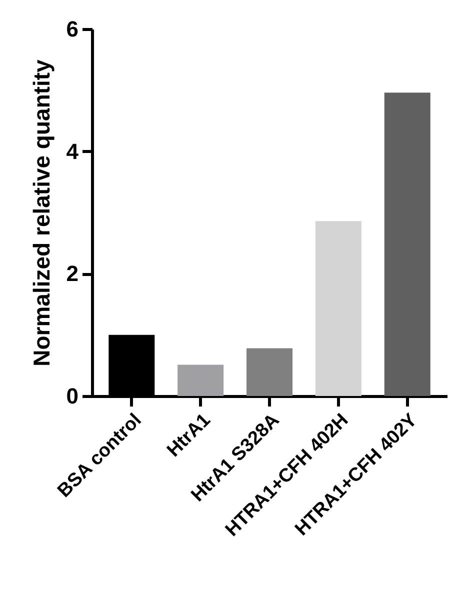 The height and width of the screenshot is (610, 450). Describe the element at coordinates (41, 212) in the screenshot. I see `y-axis-title: Normalized relative quantity` at that location.